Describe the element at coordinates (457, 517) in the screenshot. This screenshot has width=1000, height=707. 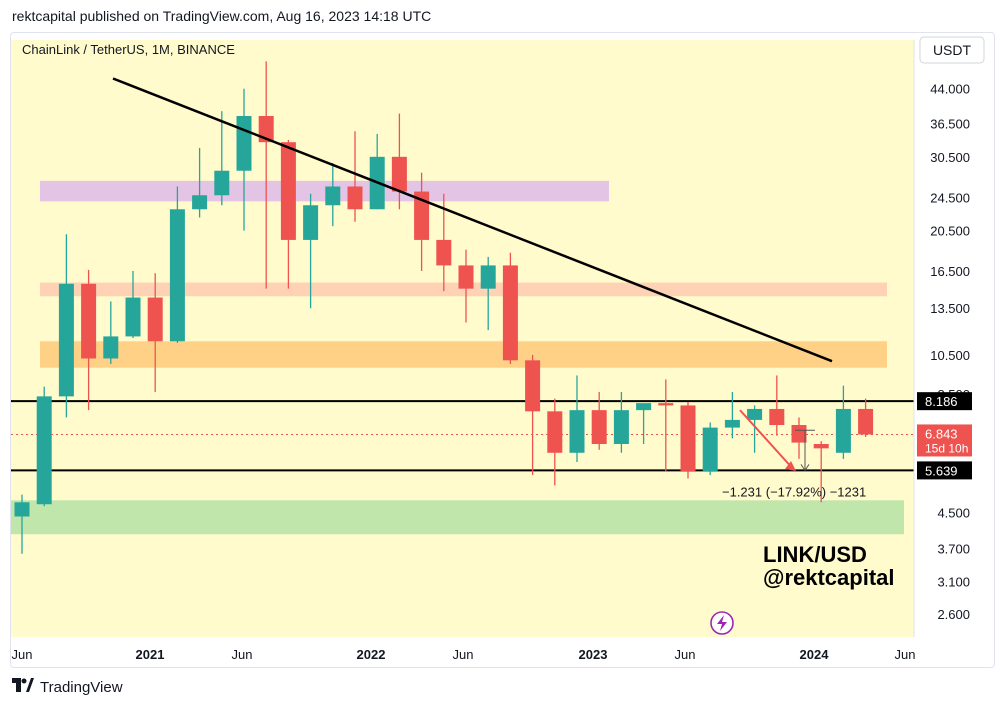
I see `zone-green` at that location.